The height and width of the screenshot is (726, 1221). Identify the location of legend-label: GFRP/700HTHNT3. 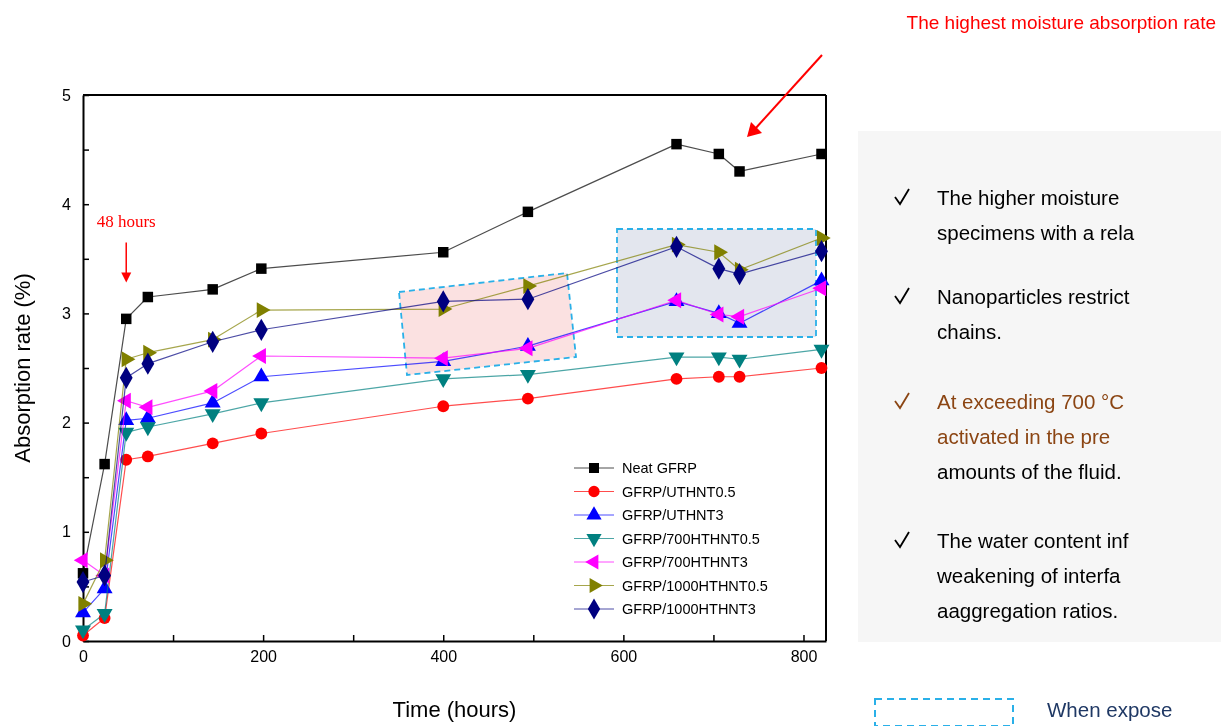
(685, 562).